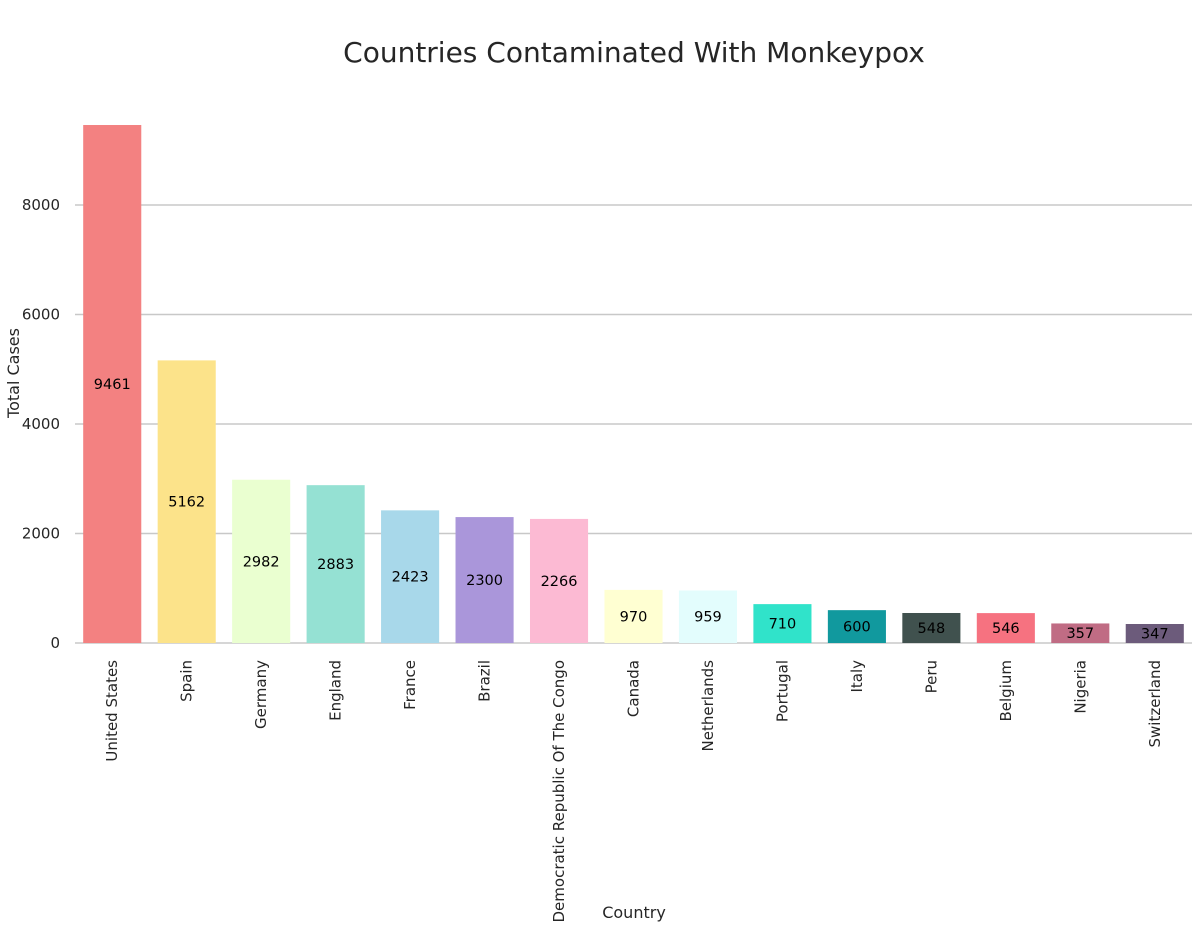 This screenshot has width=1199, height=928. Describe the element at coordinates (559, 791) in the screenshot. I see `x-tick-label: Democratic Republic Of The Congo` at that location.